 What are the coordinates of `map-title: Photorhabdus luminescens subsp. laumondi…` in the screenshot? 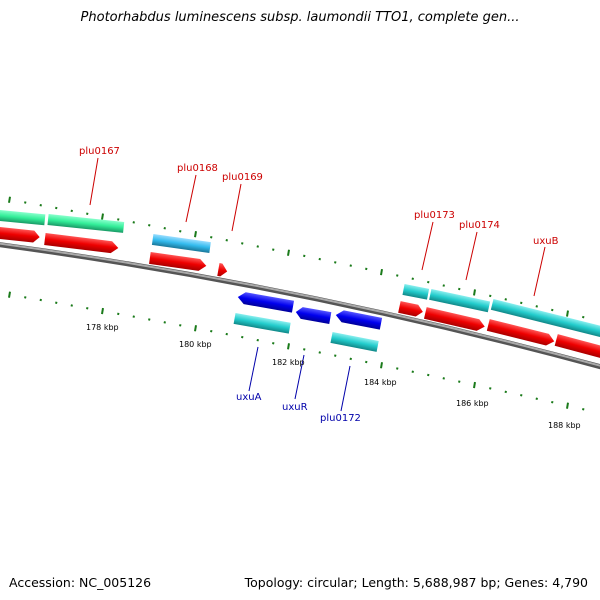 It's located at (300, 17).